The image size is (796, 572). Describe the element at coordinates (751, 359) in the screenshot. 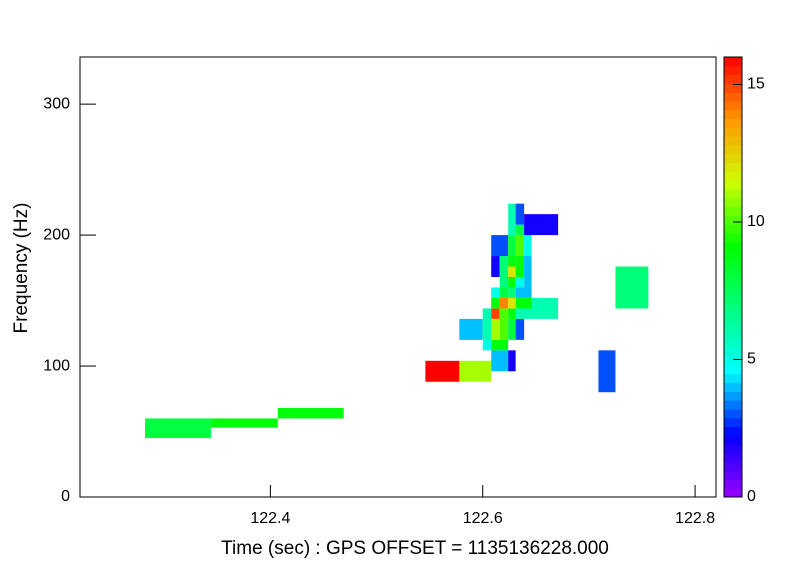

I see `colorbar-tick-label: 5` at that location.